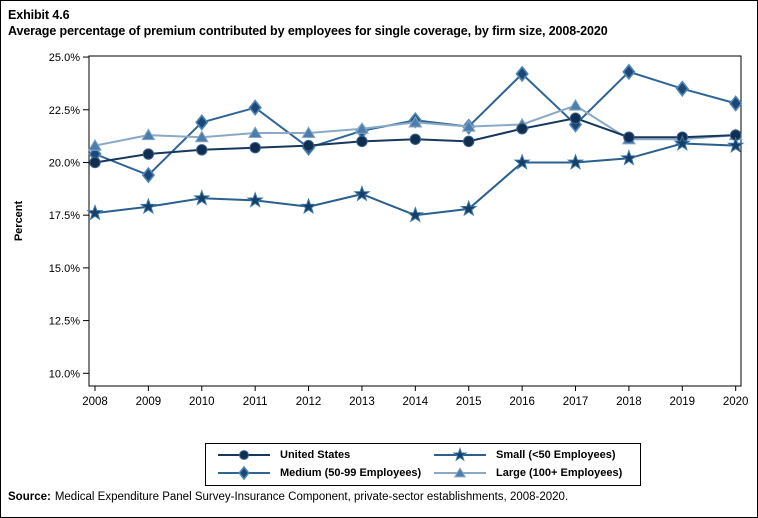  I want to click on triangle-marker-icon, so click(460, 472).